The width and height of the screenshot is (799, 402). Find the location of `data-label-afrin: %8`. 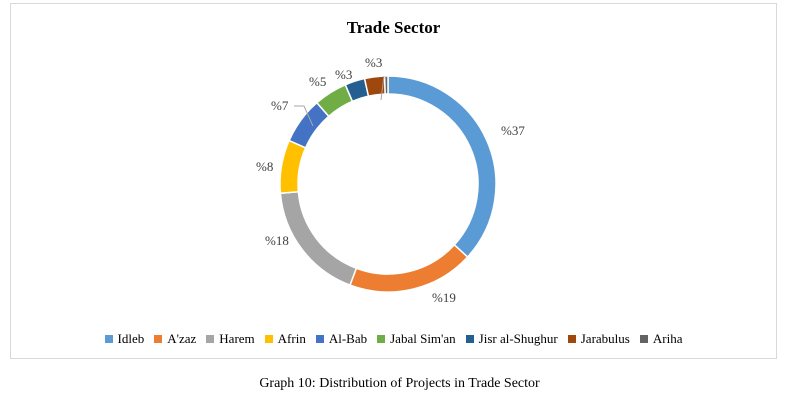

data-label-afrin: %8 is located at coordinates (264, 166).